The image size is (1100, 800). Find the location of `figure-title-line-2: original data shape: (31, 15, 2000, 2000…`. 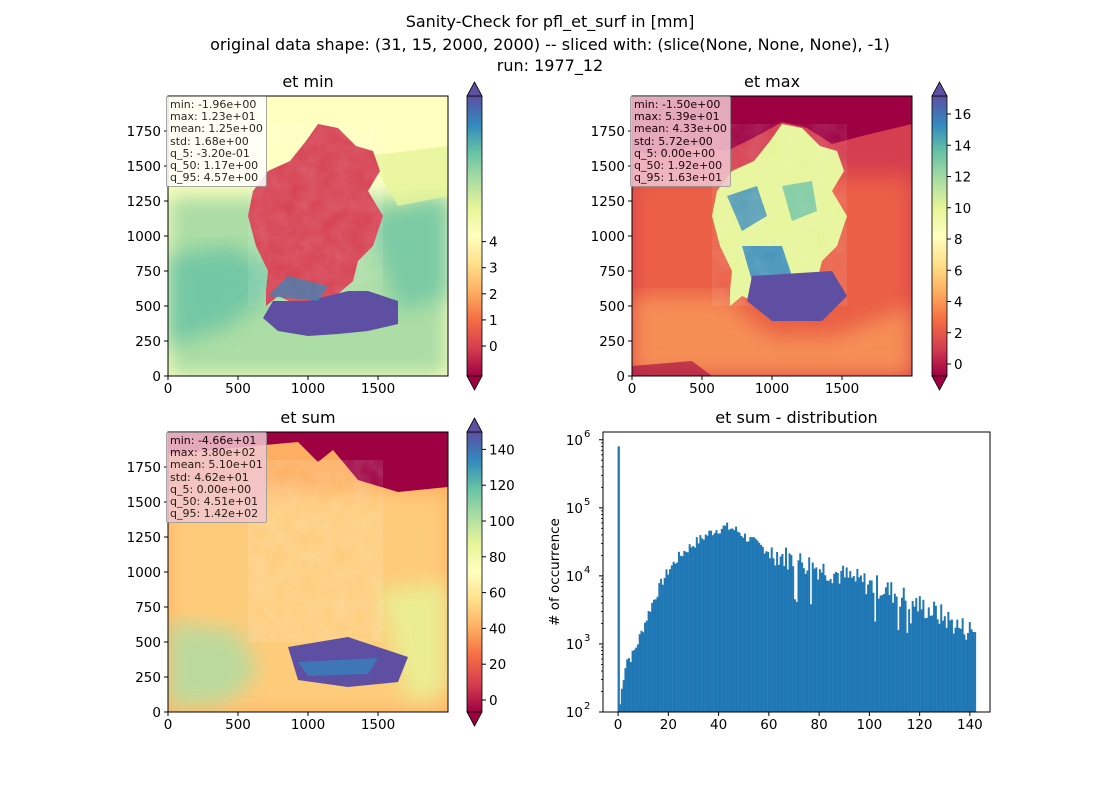

figure-title-line-2: original data shape: (31, 15, 2000, 2000… is located at coordinates (550, 44).